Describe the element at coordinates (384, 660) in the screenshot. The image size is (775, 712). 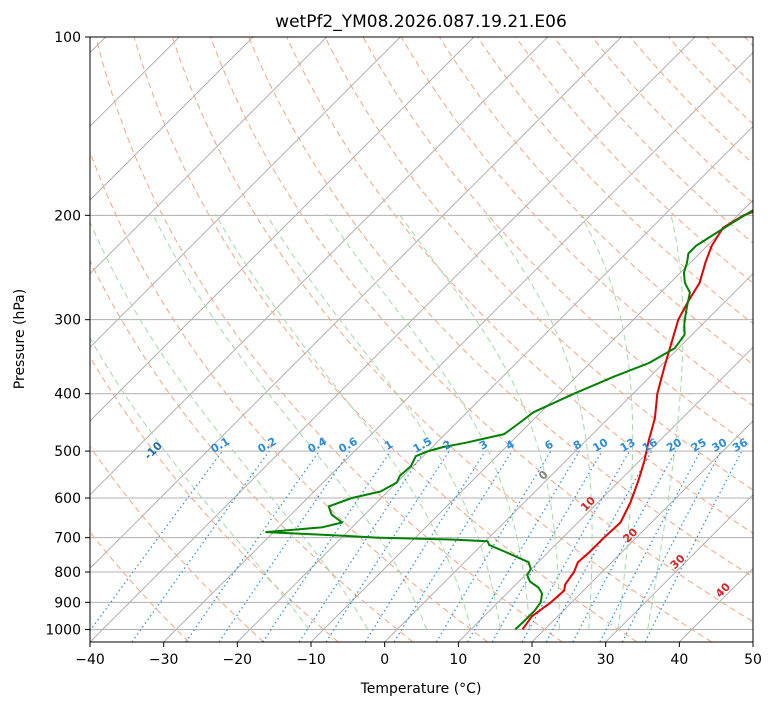
I see `x-tick-label: 0` at that location.